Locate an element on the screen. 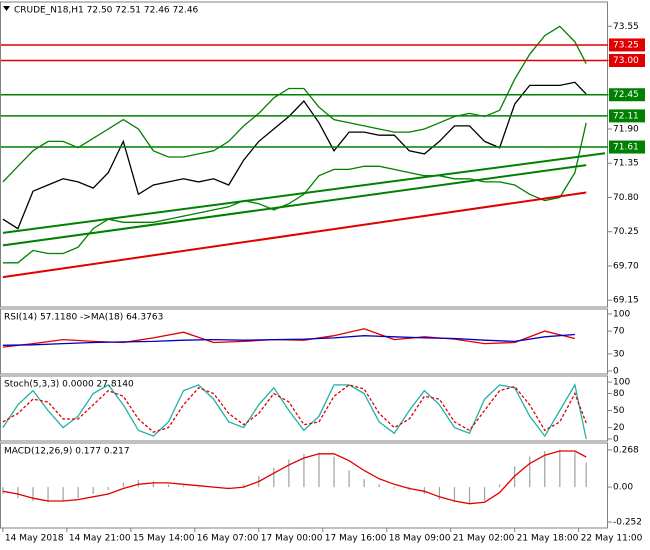 This screenshot has height=550, width=650. x-tick-label: 16 May 07:00 is located at coordinates (228, 539).